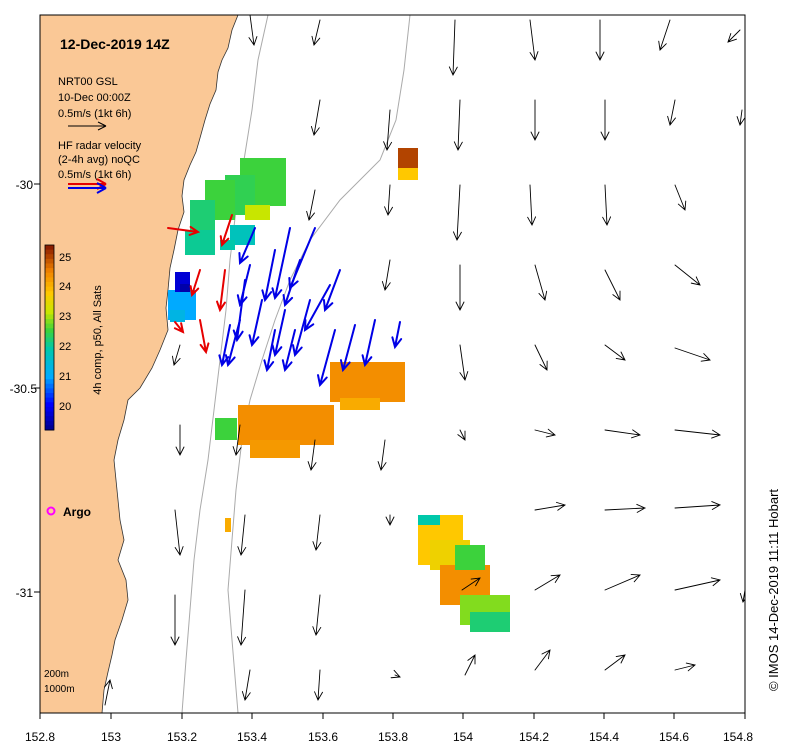 The width and height of the screenshot is (789, 750). Describe the element at coordinates (94, 103) in the screenshot. I see `model-legend: NRT00 GSL 10-Dec 00:00Z 0.5m/s (1kt 6h)` at that location.